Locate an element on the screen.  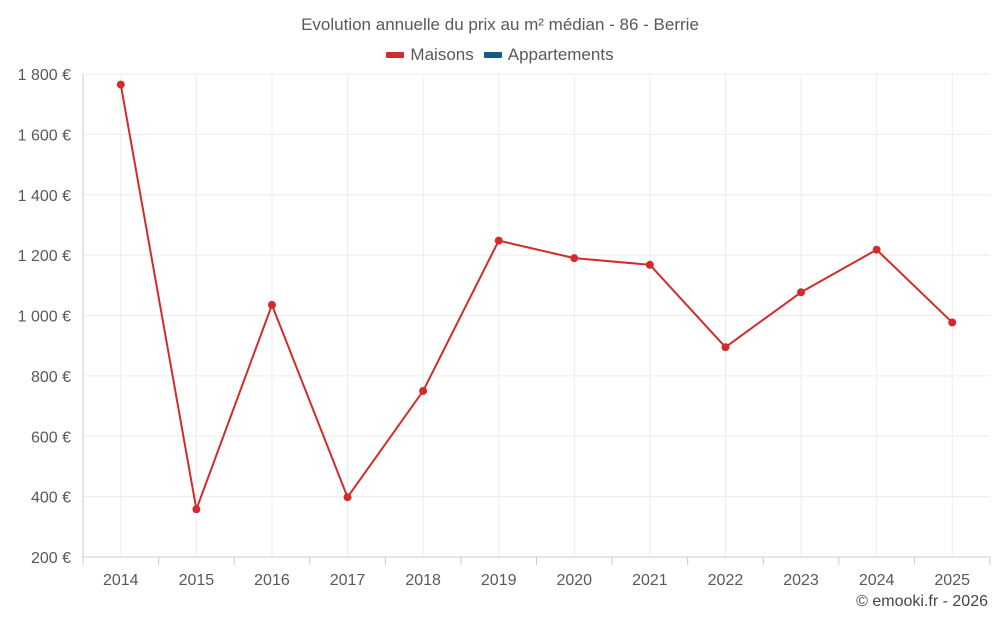
data-point-maisons-2020 is located at coordinates (574, 258).